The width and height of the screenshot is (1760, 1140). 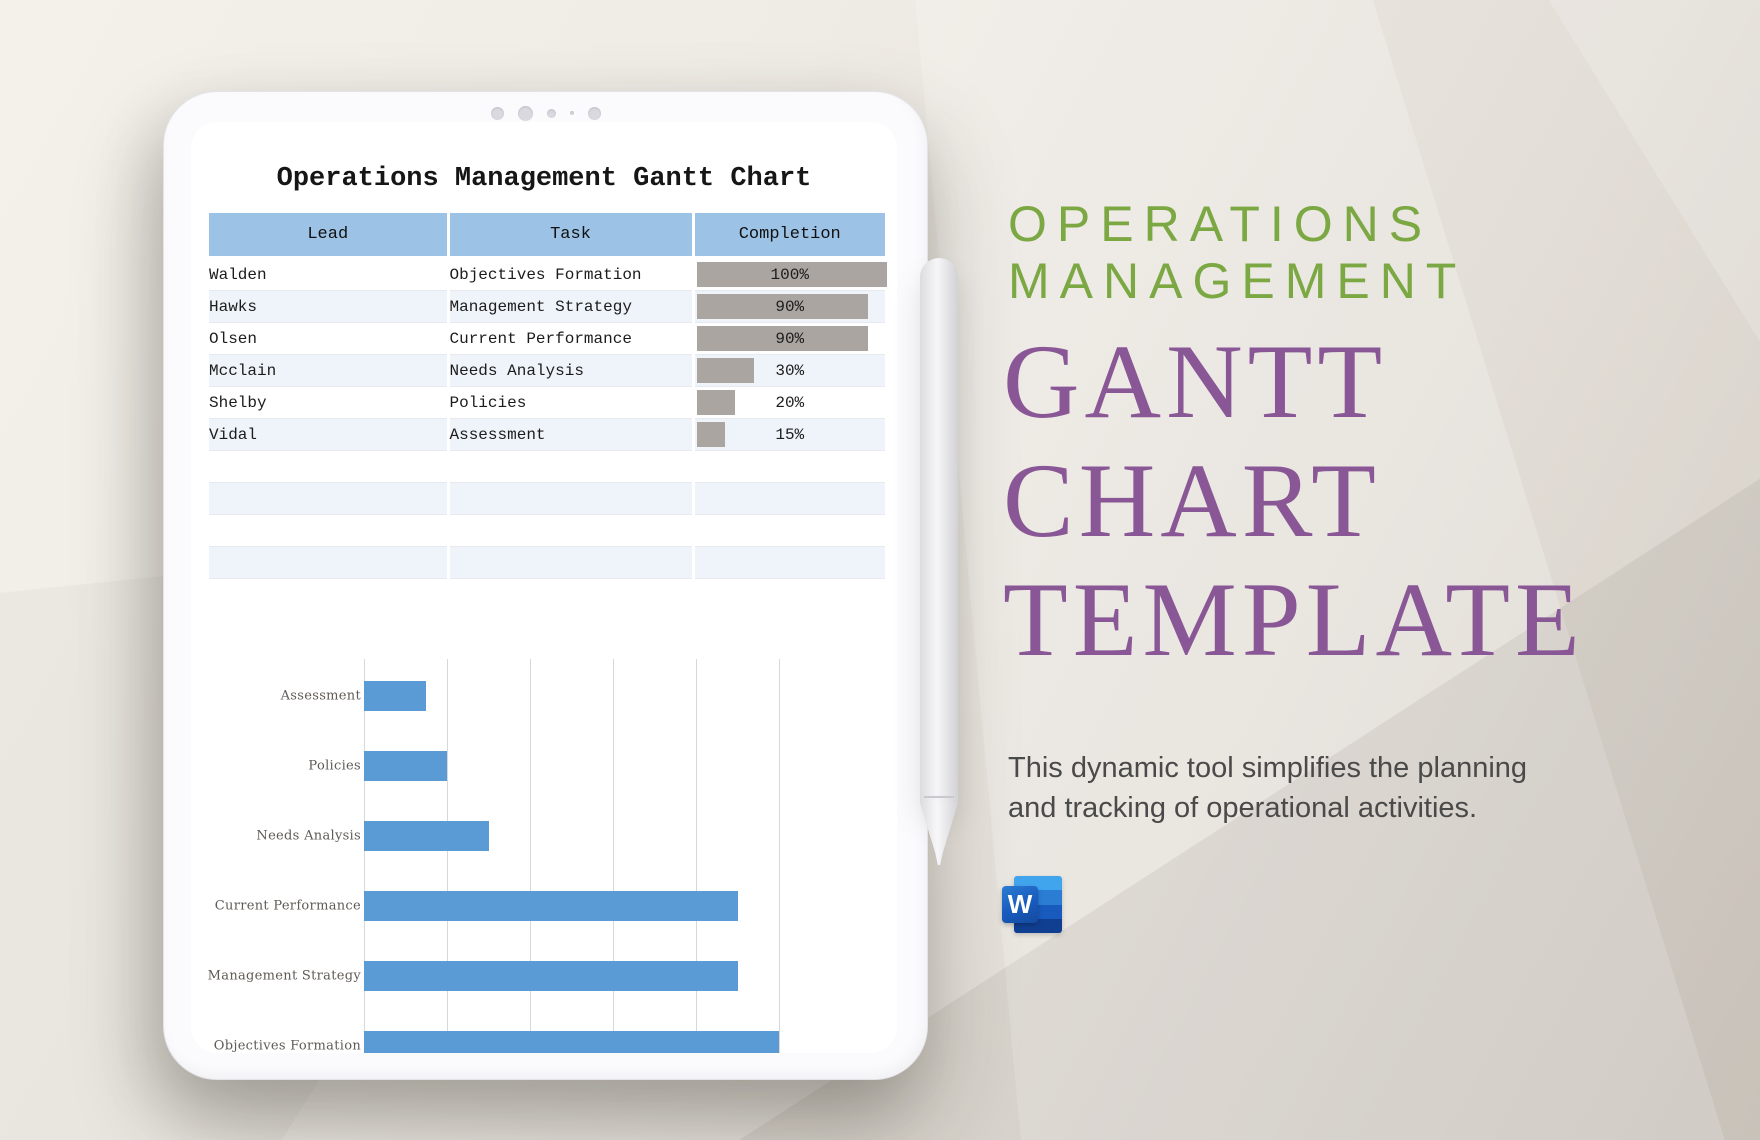 I want to click on table-row: Hawks Management Strategy 90%, so click(x=547, y=306).